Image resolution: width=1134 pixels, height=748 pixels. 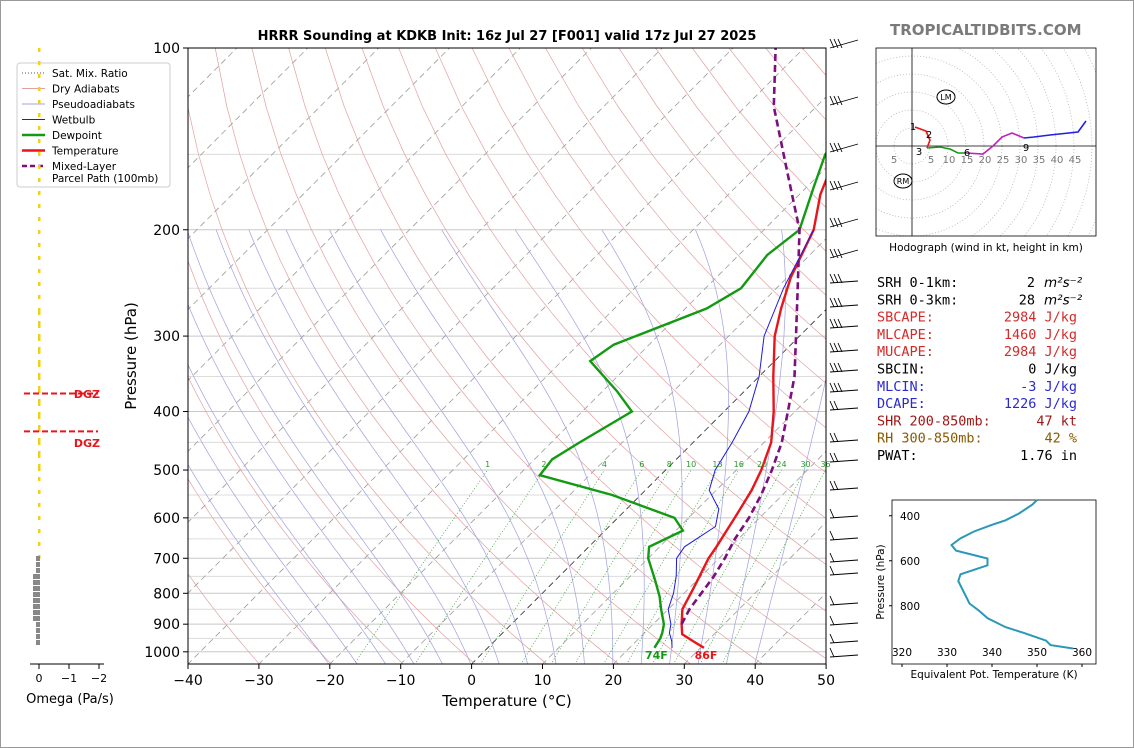 What do you see at coordinates (1021, 160) in the screenshot?
I see `hodo-ring-label: 30` at bounding box center [1021, 160].